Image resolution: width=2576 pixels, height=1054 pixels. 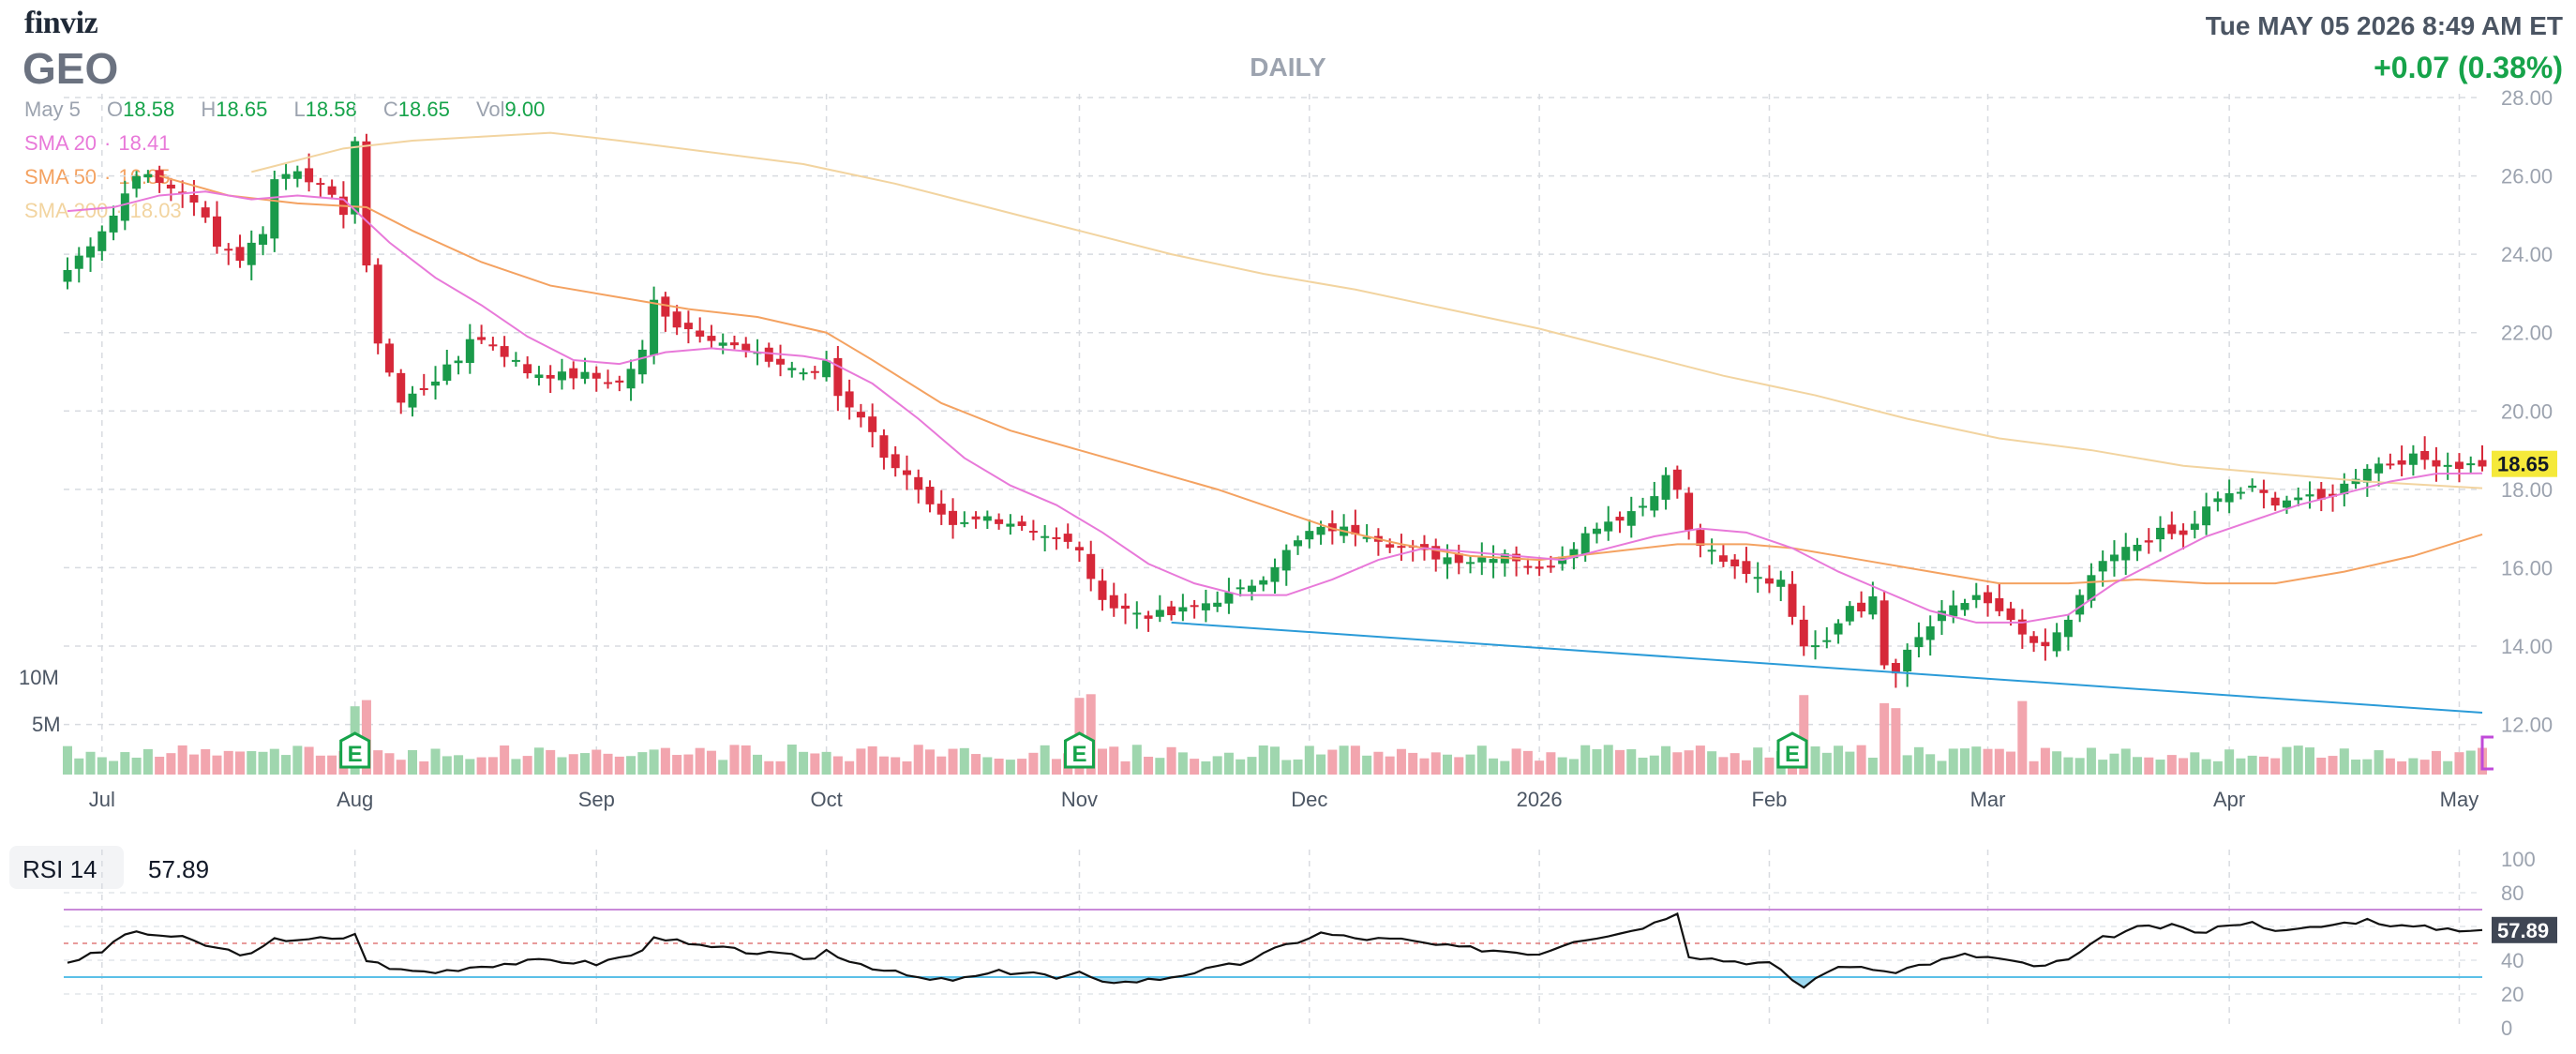 What do you see at coordinates (525, 109) in the screenshot?
I see `volume-value: 9.00` at bounding box center [525, 109].